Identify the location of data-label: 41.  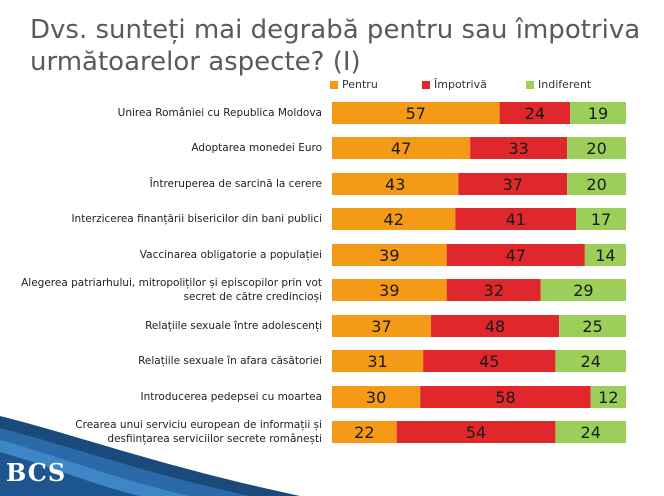
(516, 219).